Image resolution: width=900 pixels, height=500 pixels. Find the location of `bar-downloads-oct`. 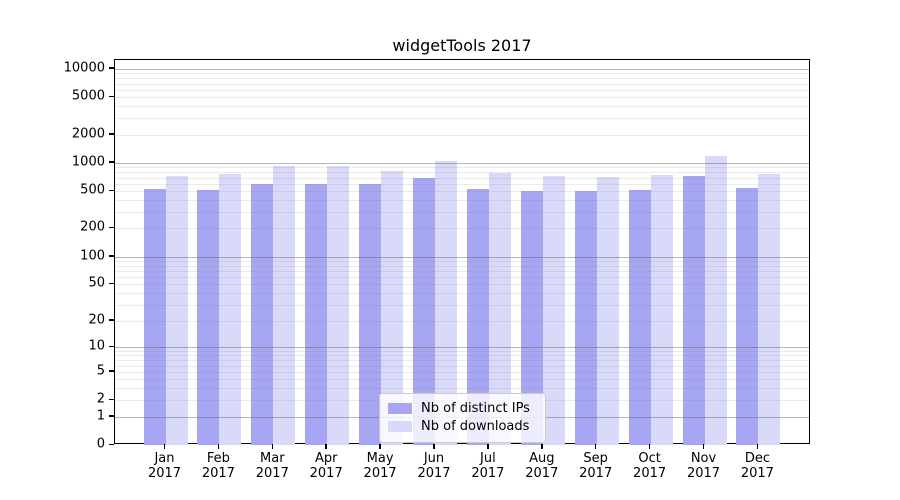

bar-downloads-oct is located at coordinates (661, 310).